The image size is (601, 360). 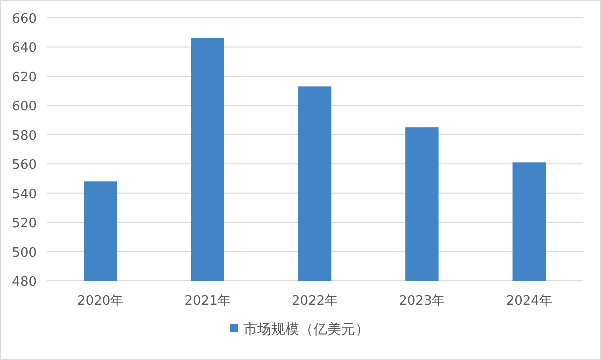 I want to click on y-tick-label: 480, so click(x=24, y=282).